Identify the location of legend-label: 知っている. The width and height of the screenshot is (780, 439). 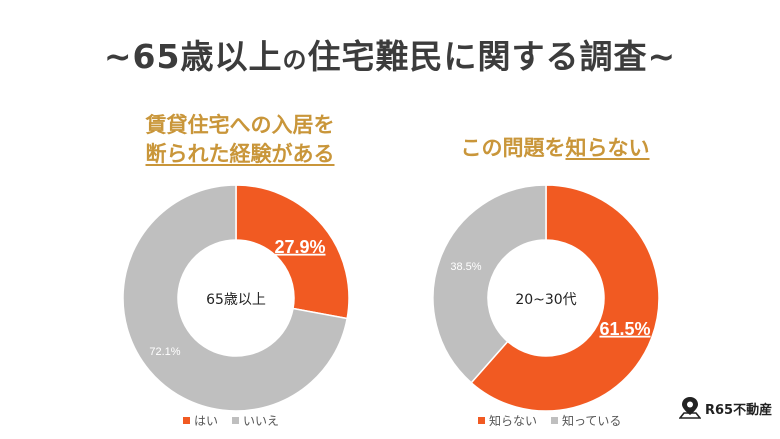
(592, 421).